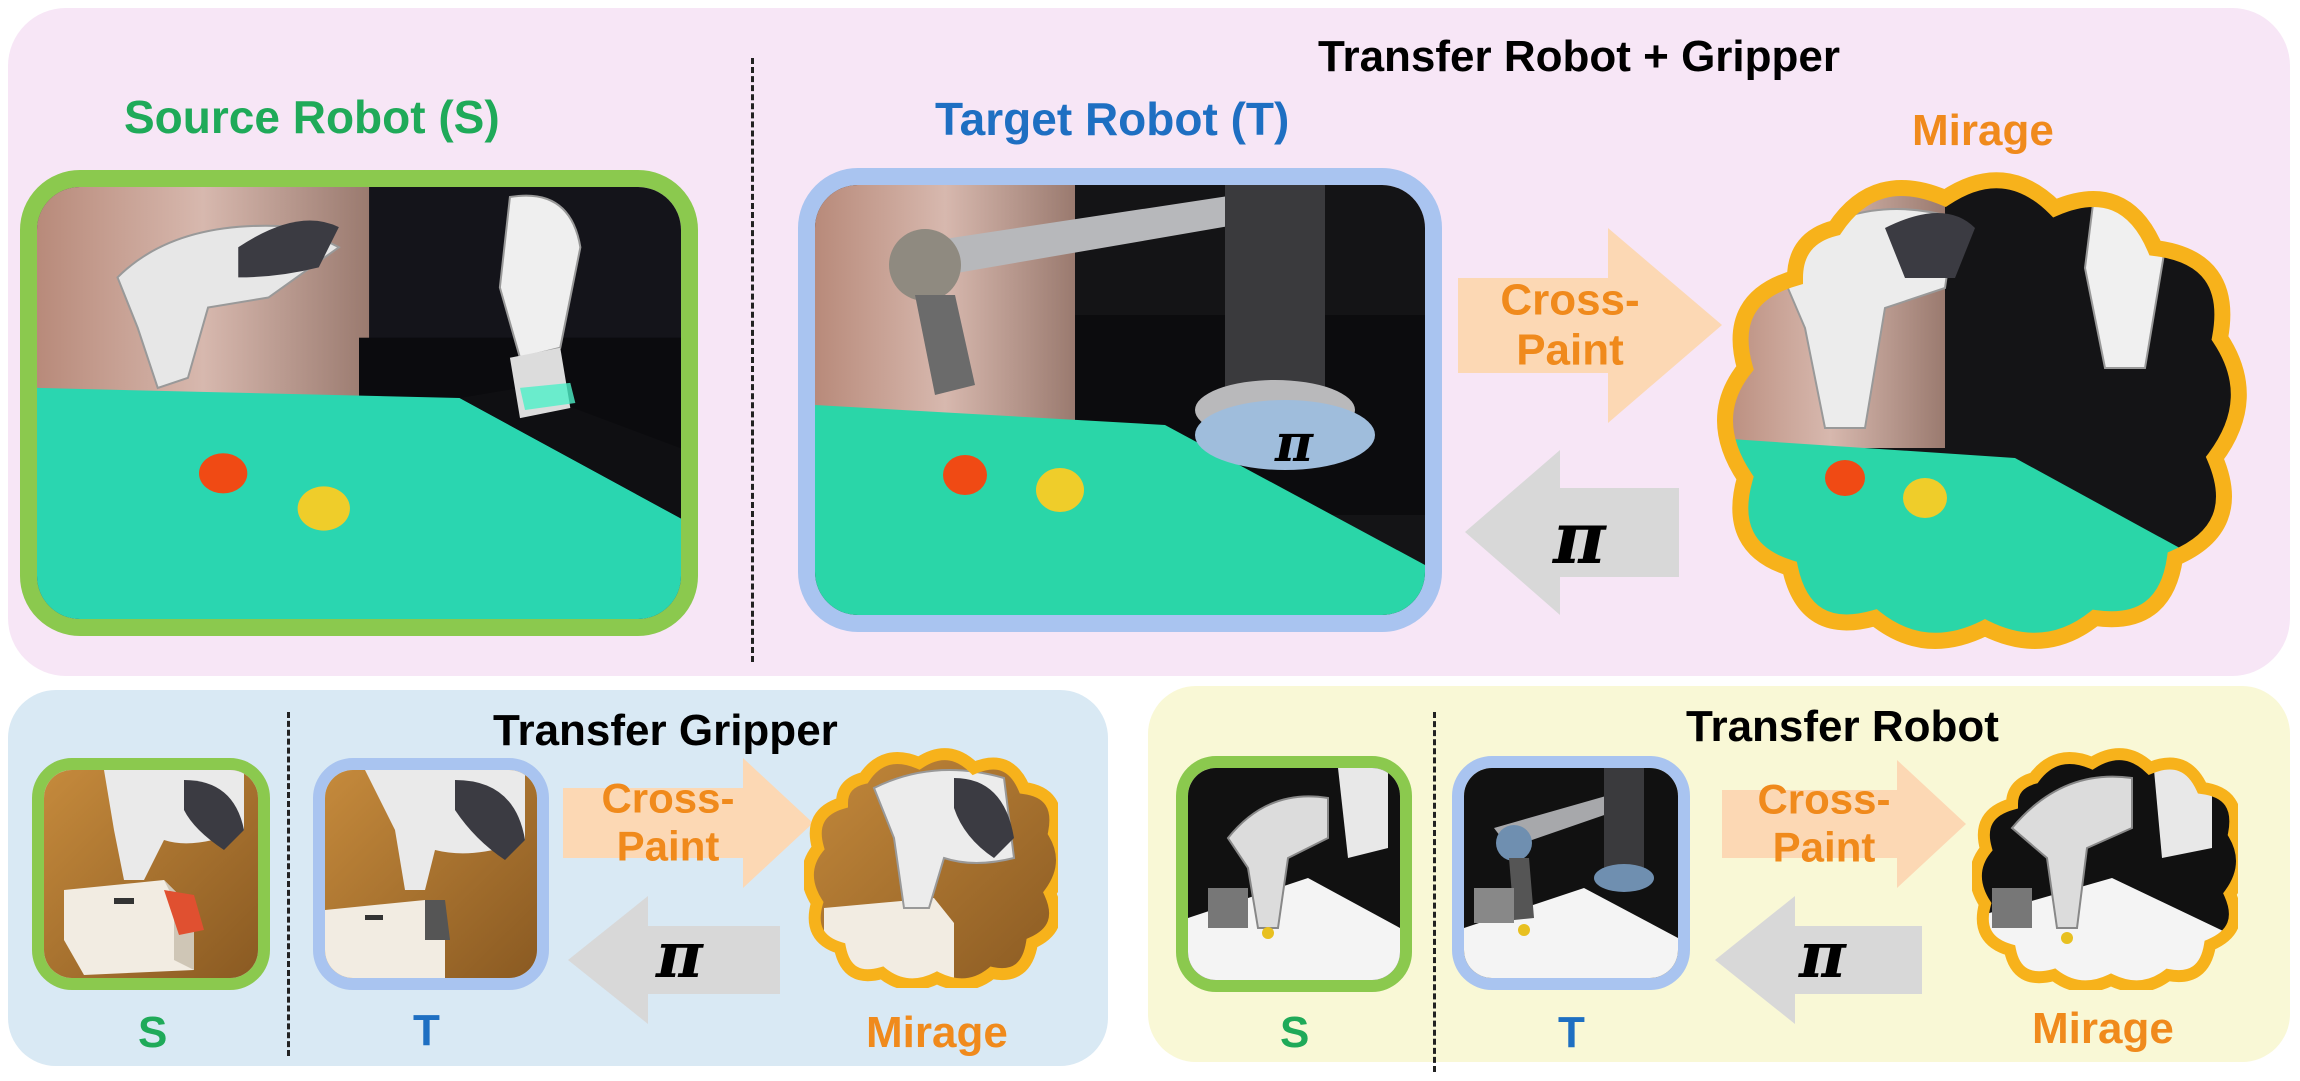 The width and height of the screenshot is (2300, 1081). I want to click on source-gripper-image, so click(151, 874).